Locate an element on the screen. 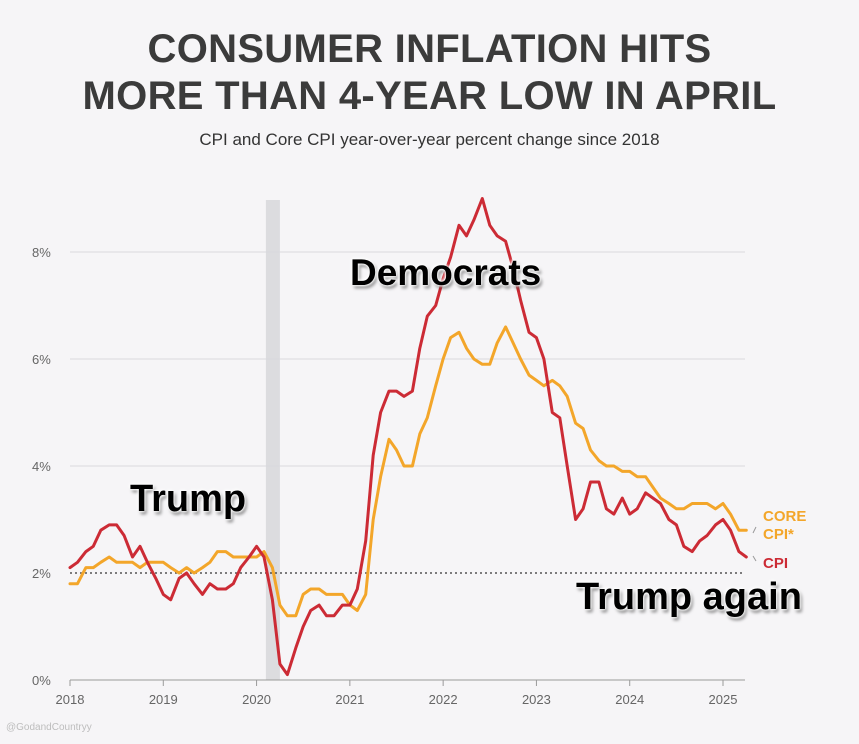  end-label-cpi-connector is located at coordinates (754, 558).